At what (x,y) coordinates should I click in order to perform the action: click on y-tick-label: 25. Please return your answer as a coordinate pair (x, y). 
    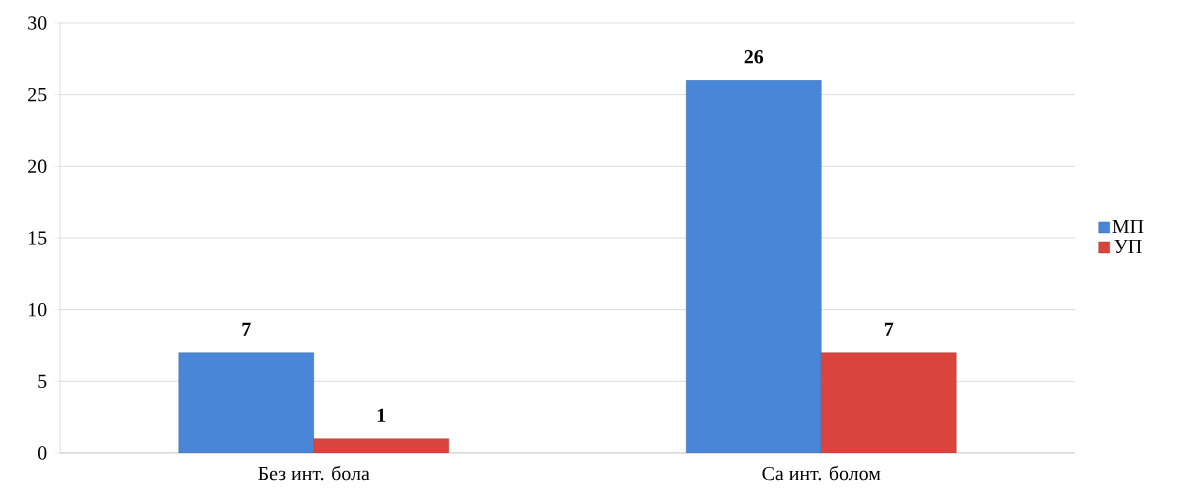
    Looking at the image, I should click on (37, 94).